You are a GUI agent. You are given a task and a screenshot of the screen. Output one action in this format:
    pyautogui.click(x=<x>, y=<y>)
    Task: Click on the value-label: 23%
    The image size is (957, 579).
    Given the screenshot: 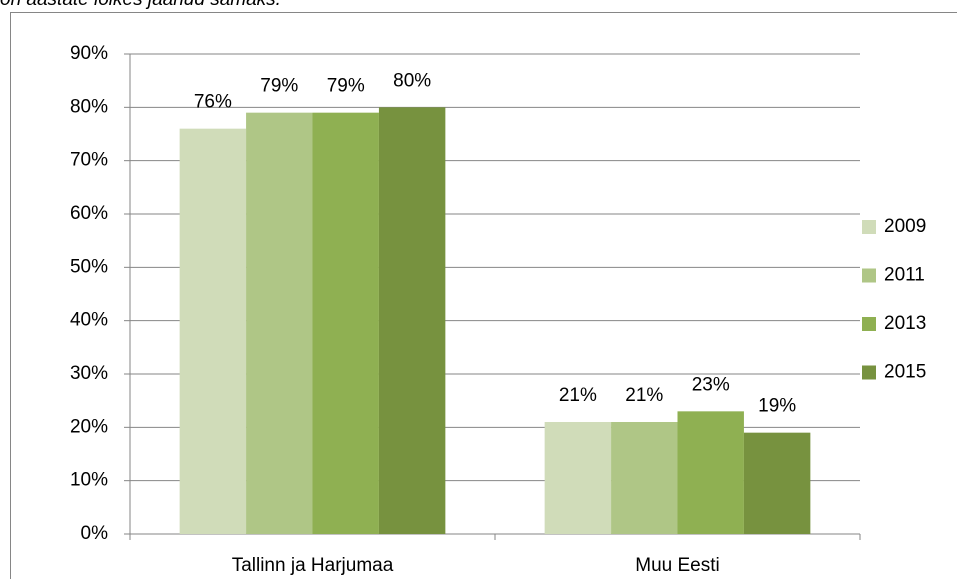 What is the action you would take?
    pyautogui.click(x=711, y=384)
    